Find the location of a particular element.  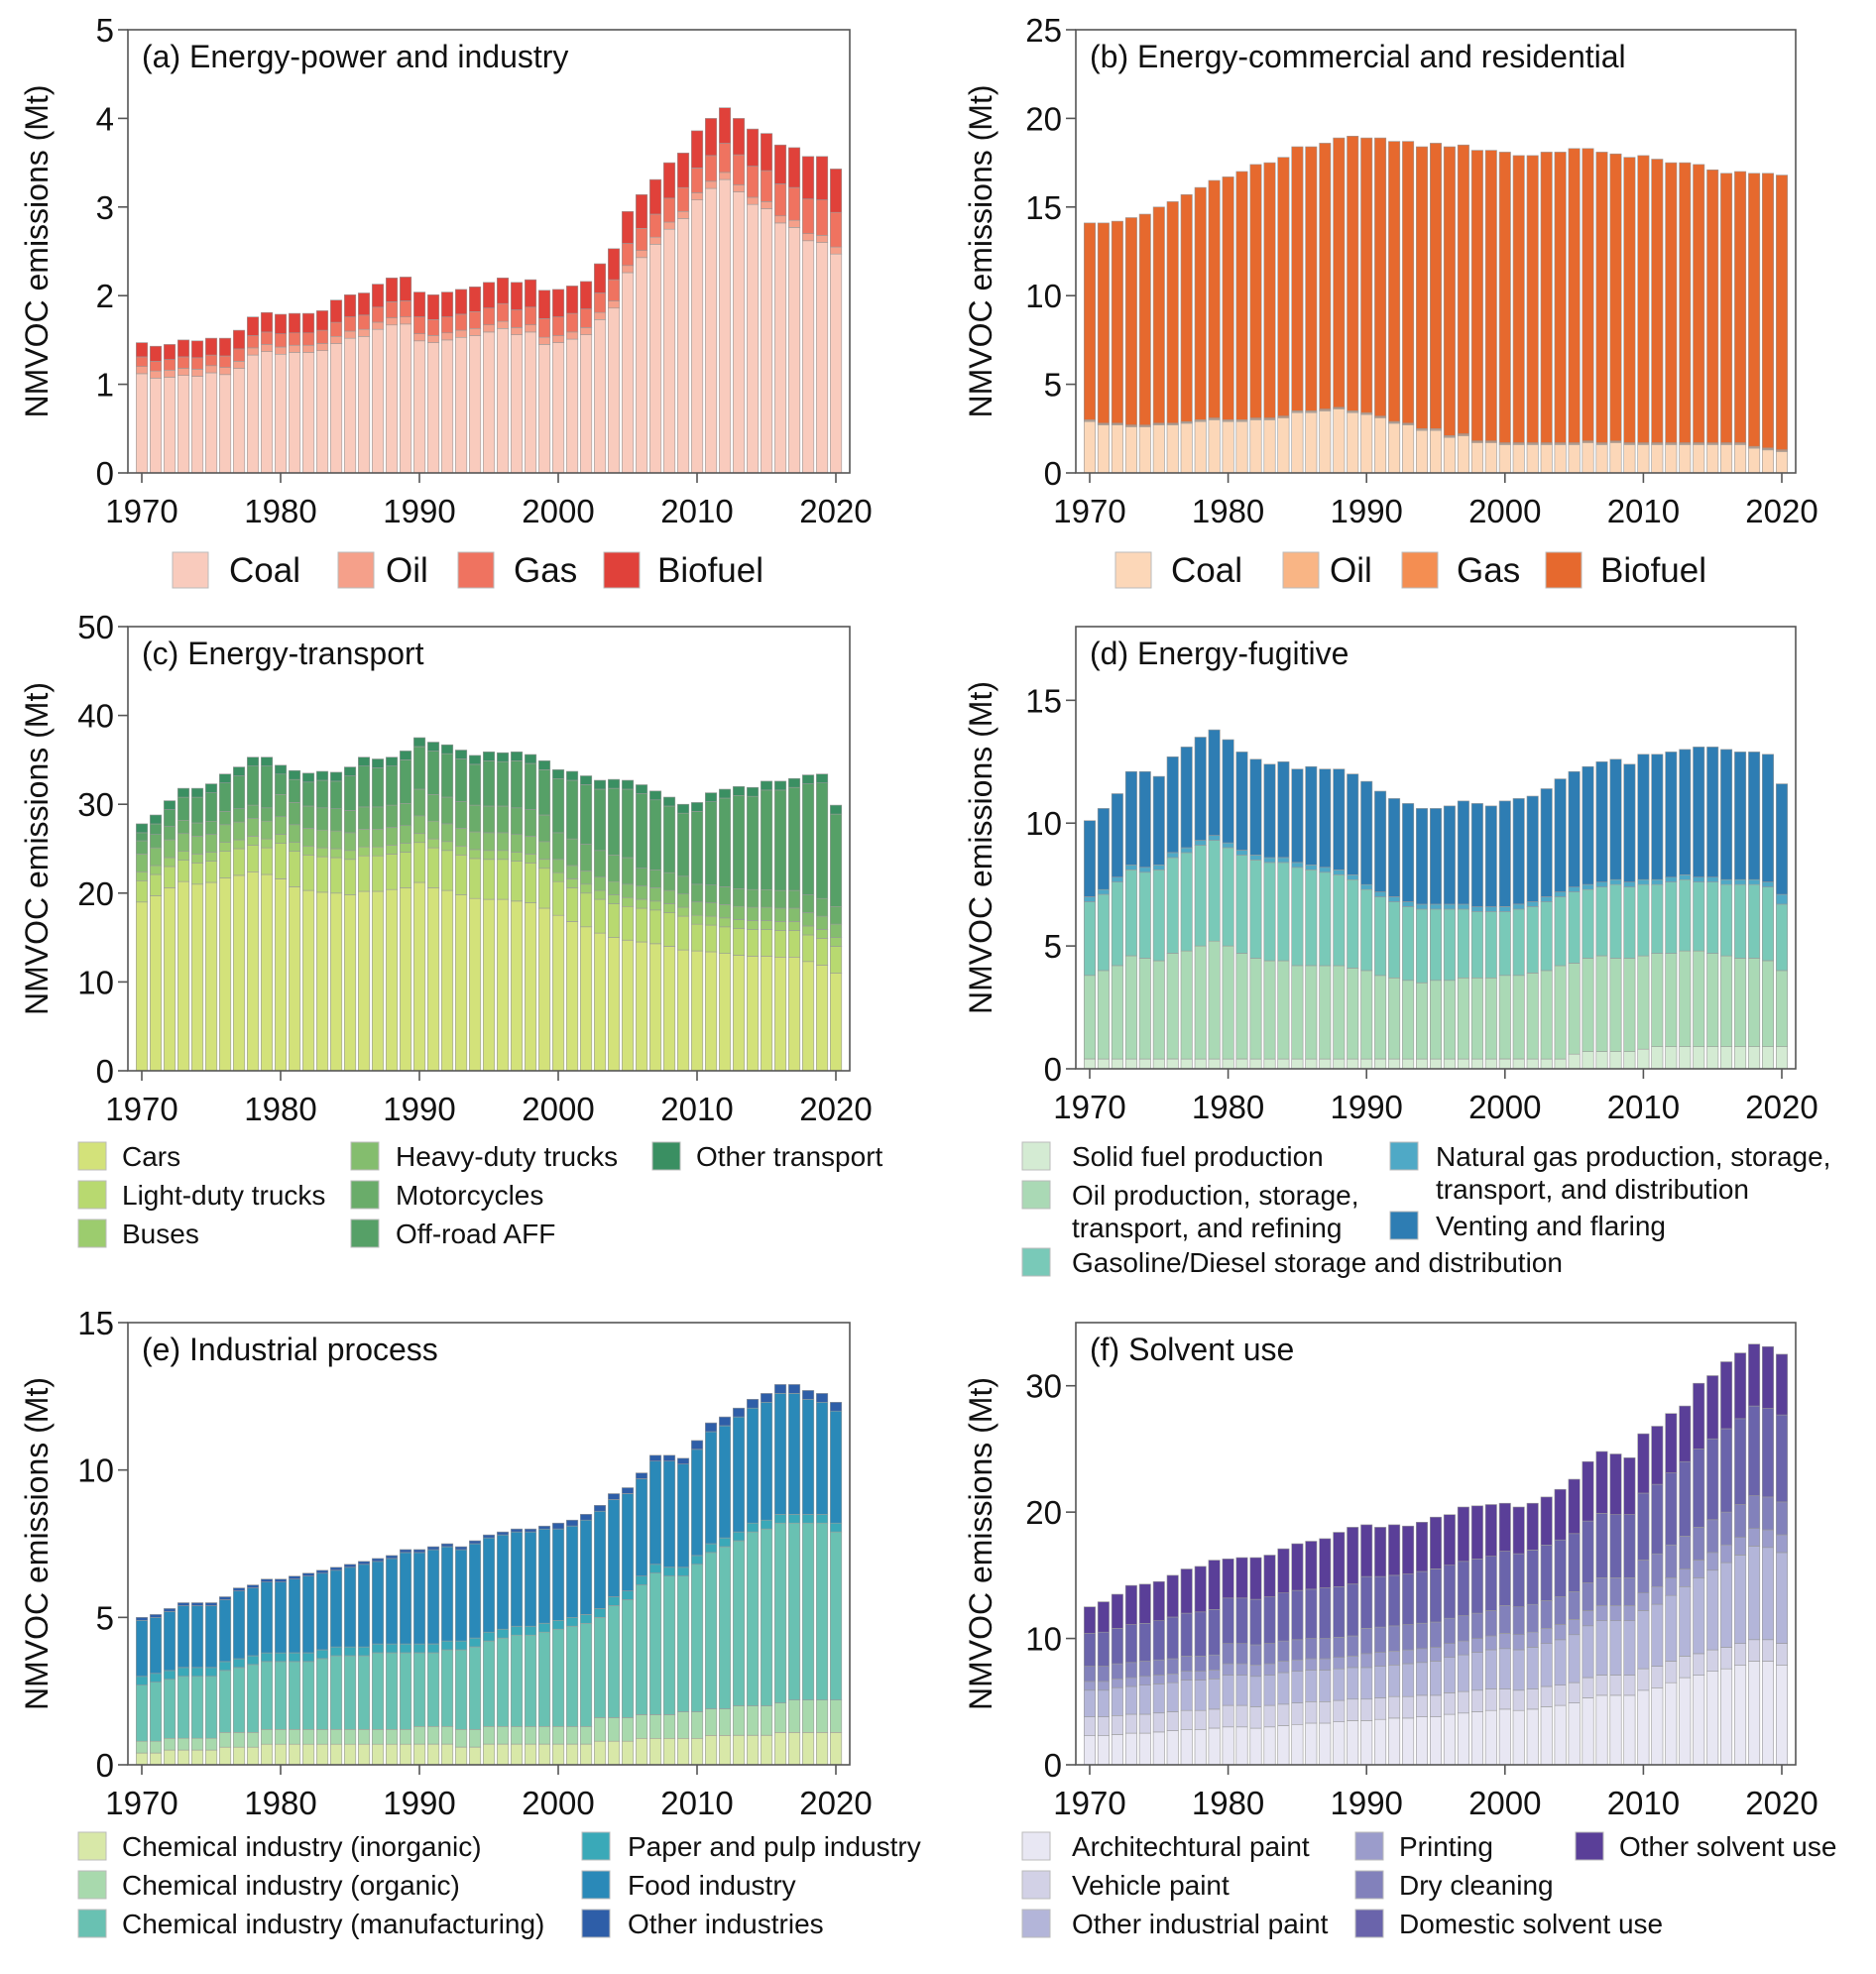

legend-item: Gas is located at coordinates (1460, 570).